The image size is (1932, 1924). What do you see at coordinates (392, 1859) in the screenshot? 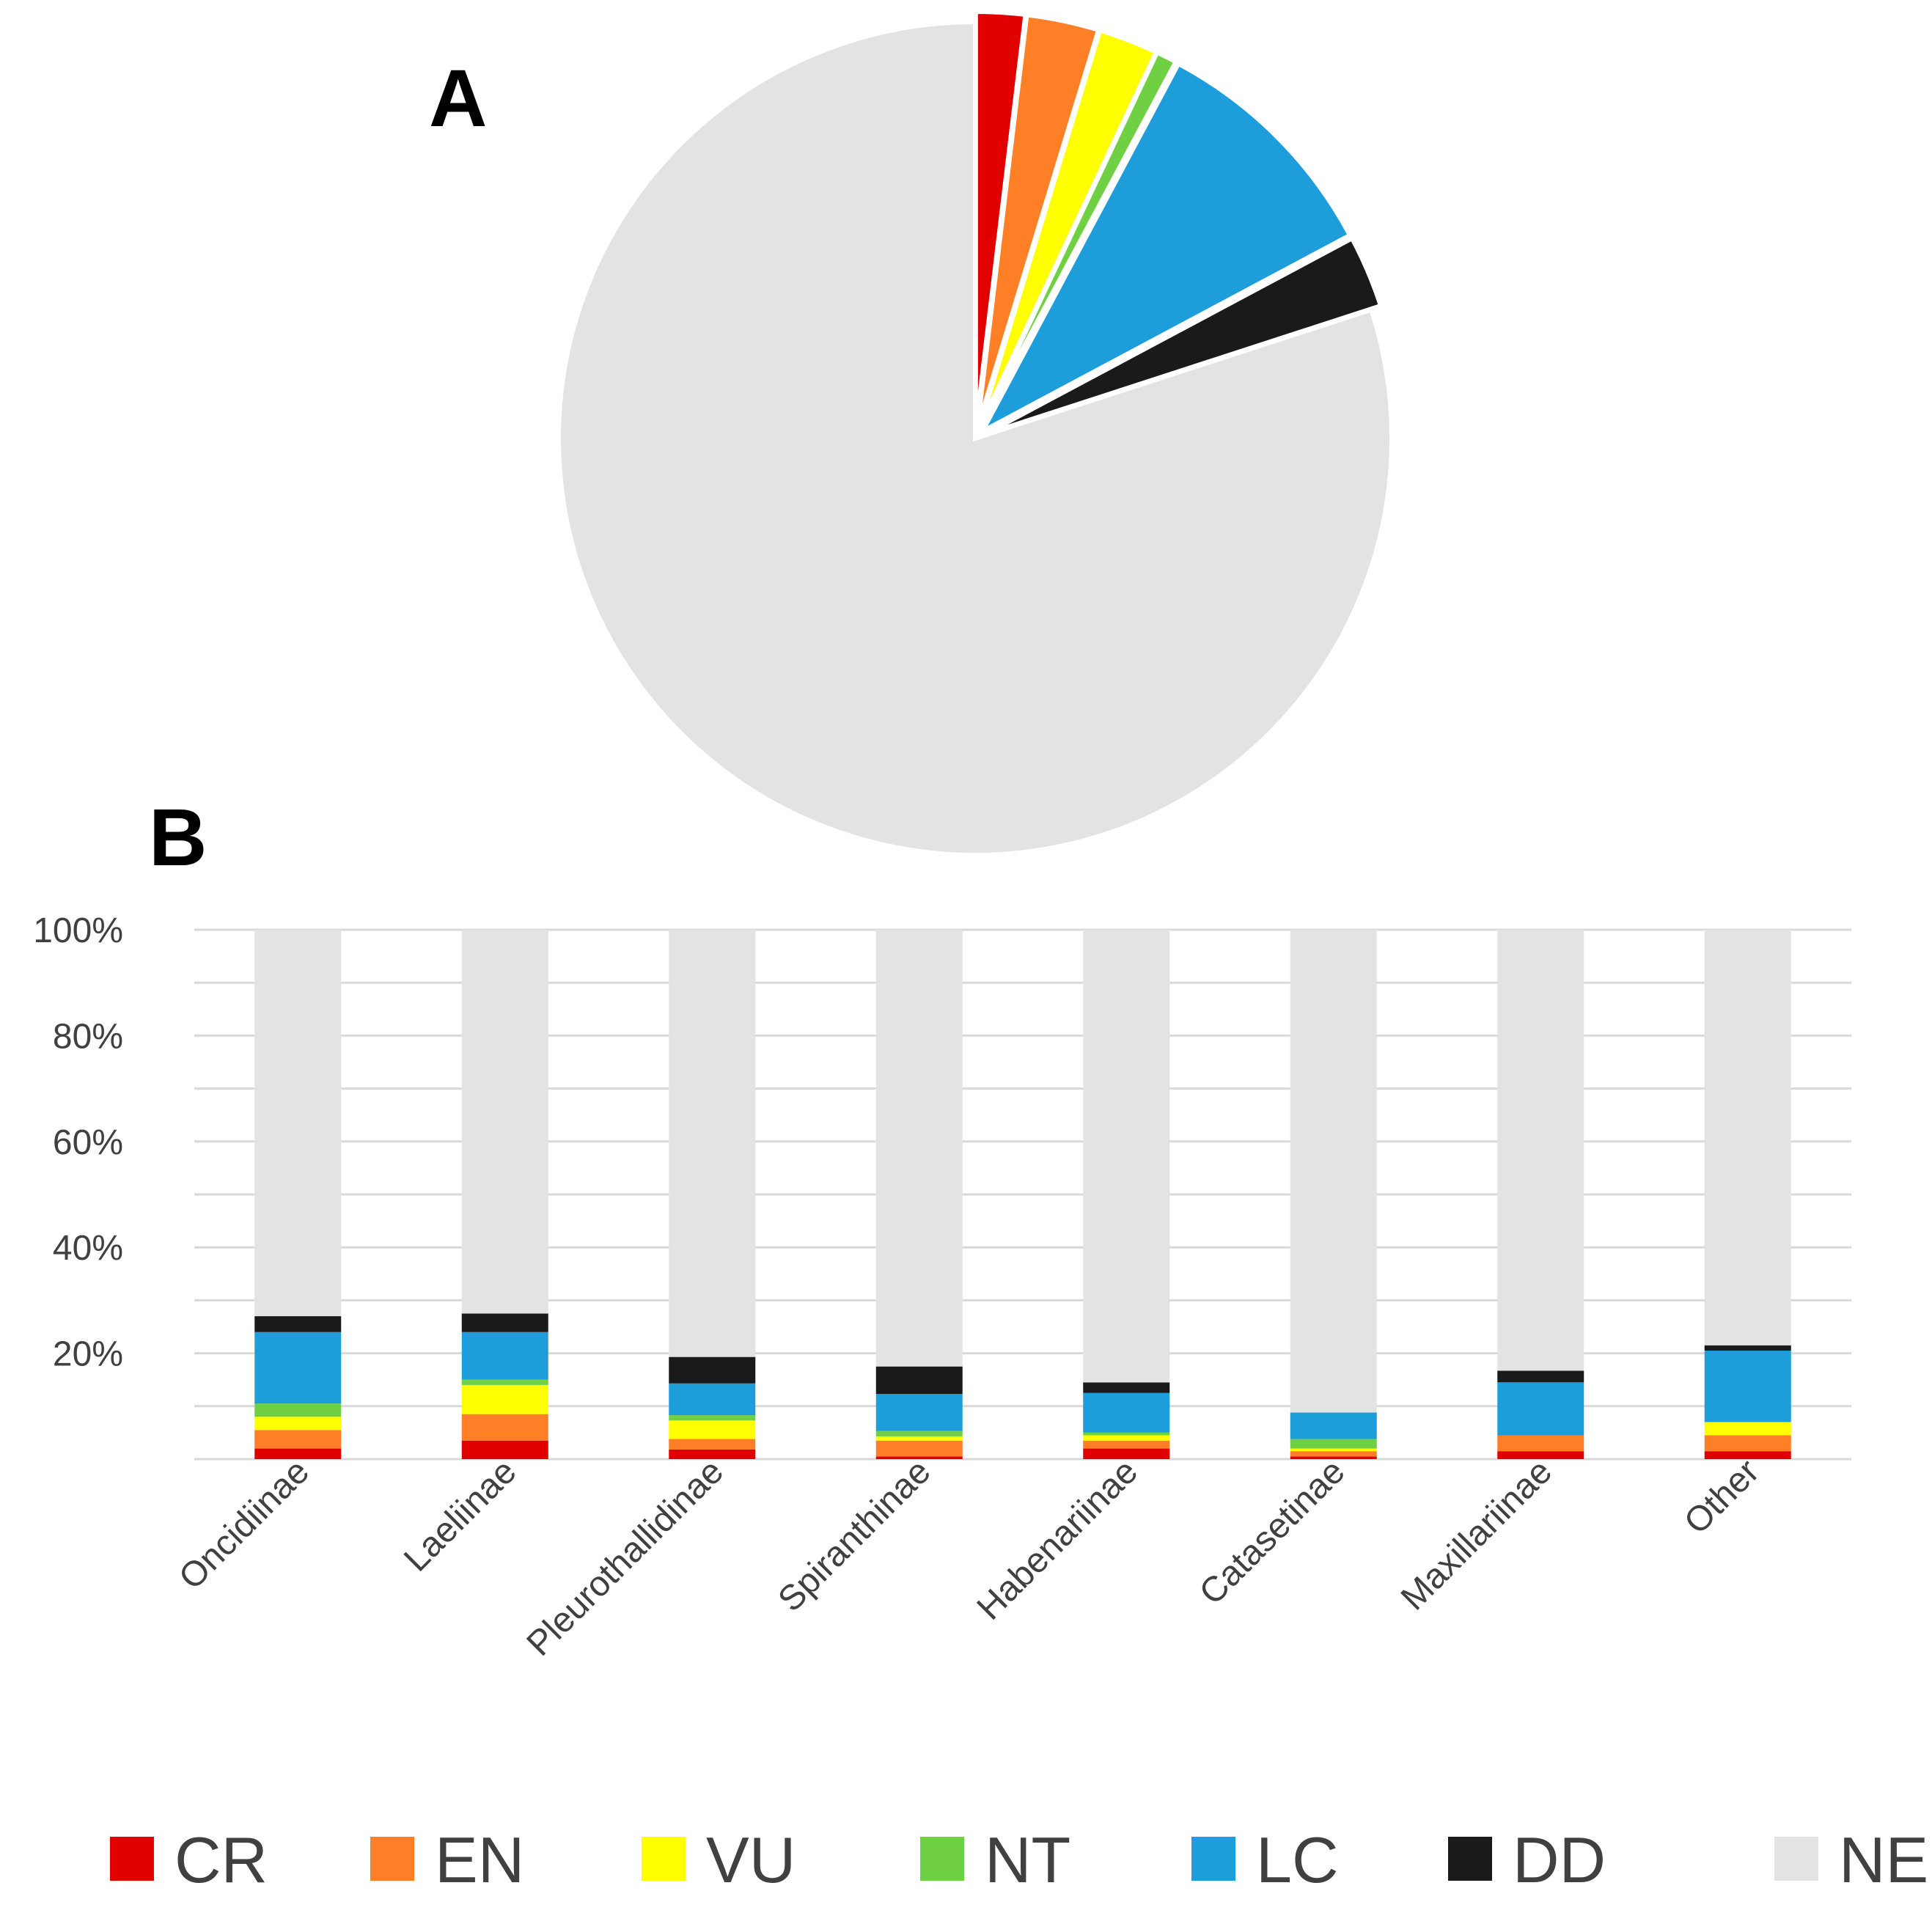
I see `legend-swatch-en` at bounding box center [392, 1859].